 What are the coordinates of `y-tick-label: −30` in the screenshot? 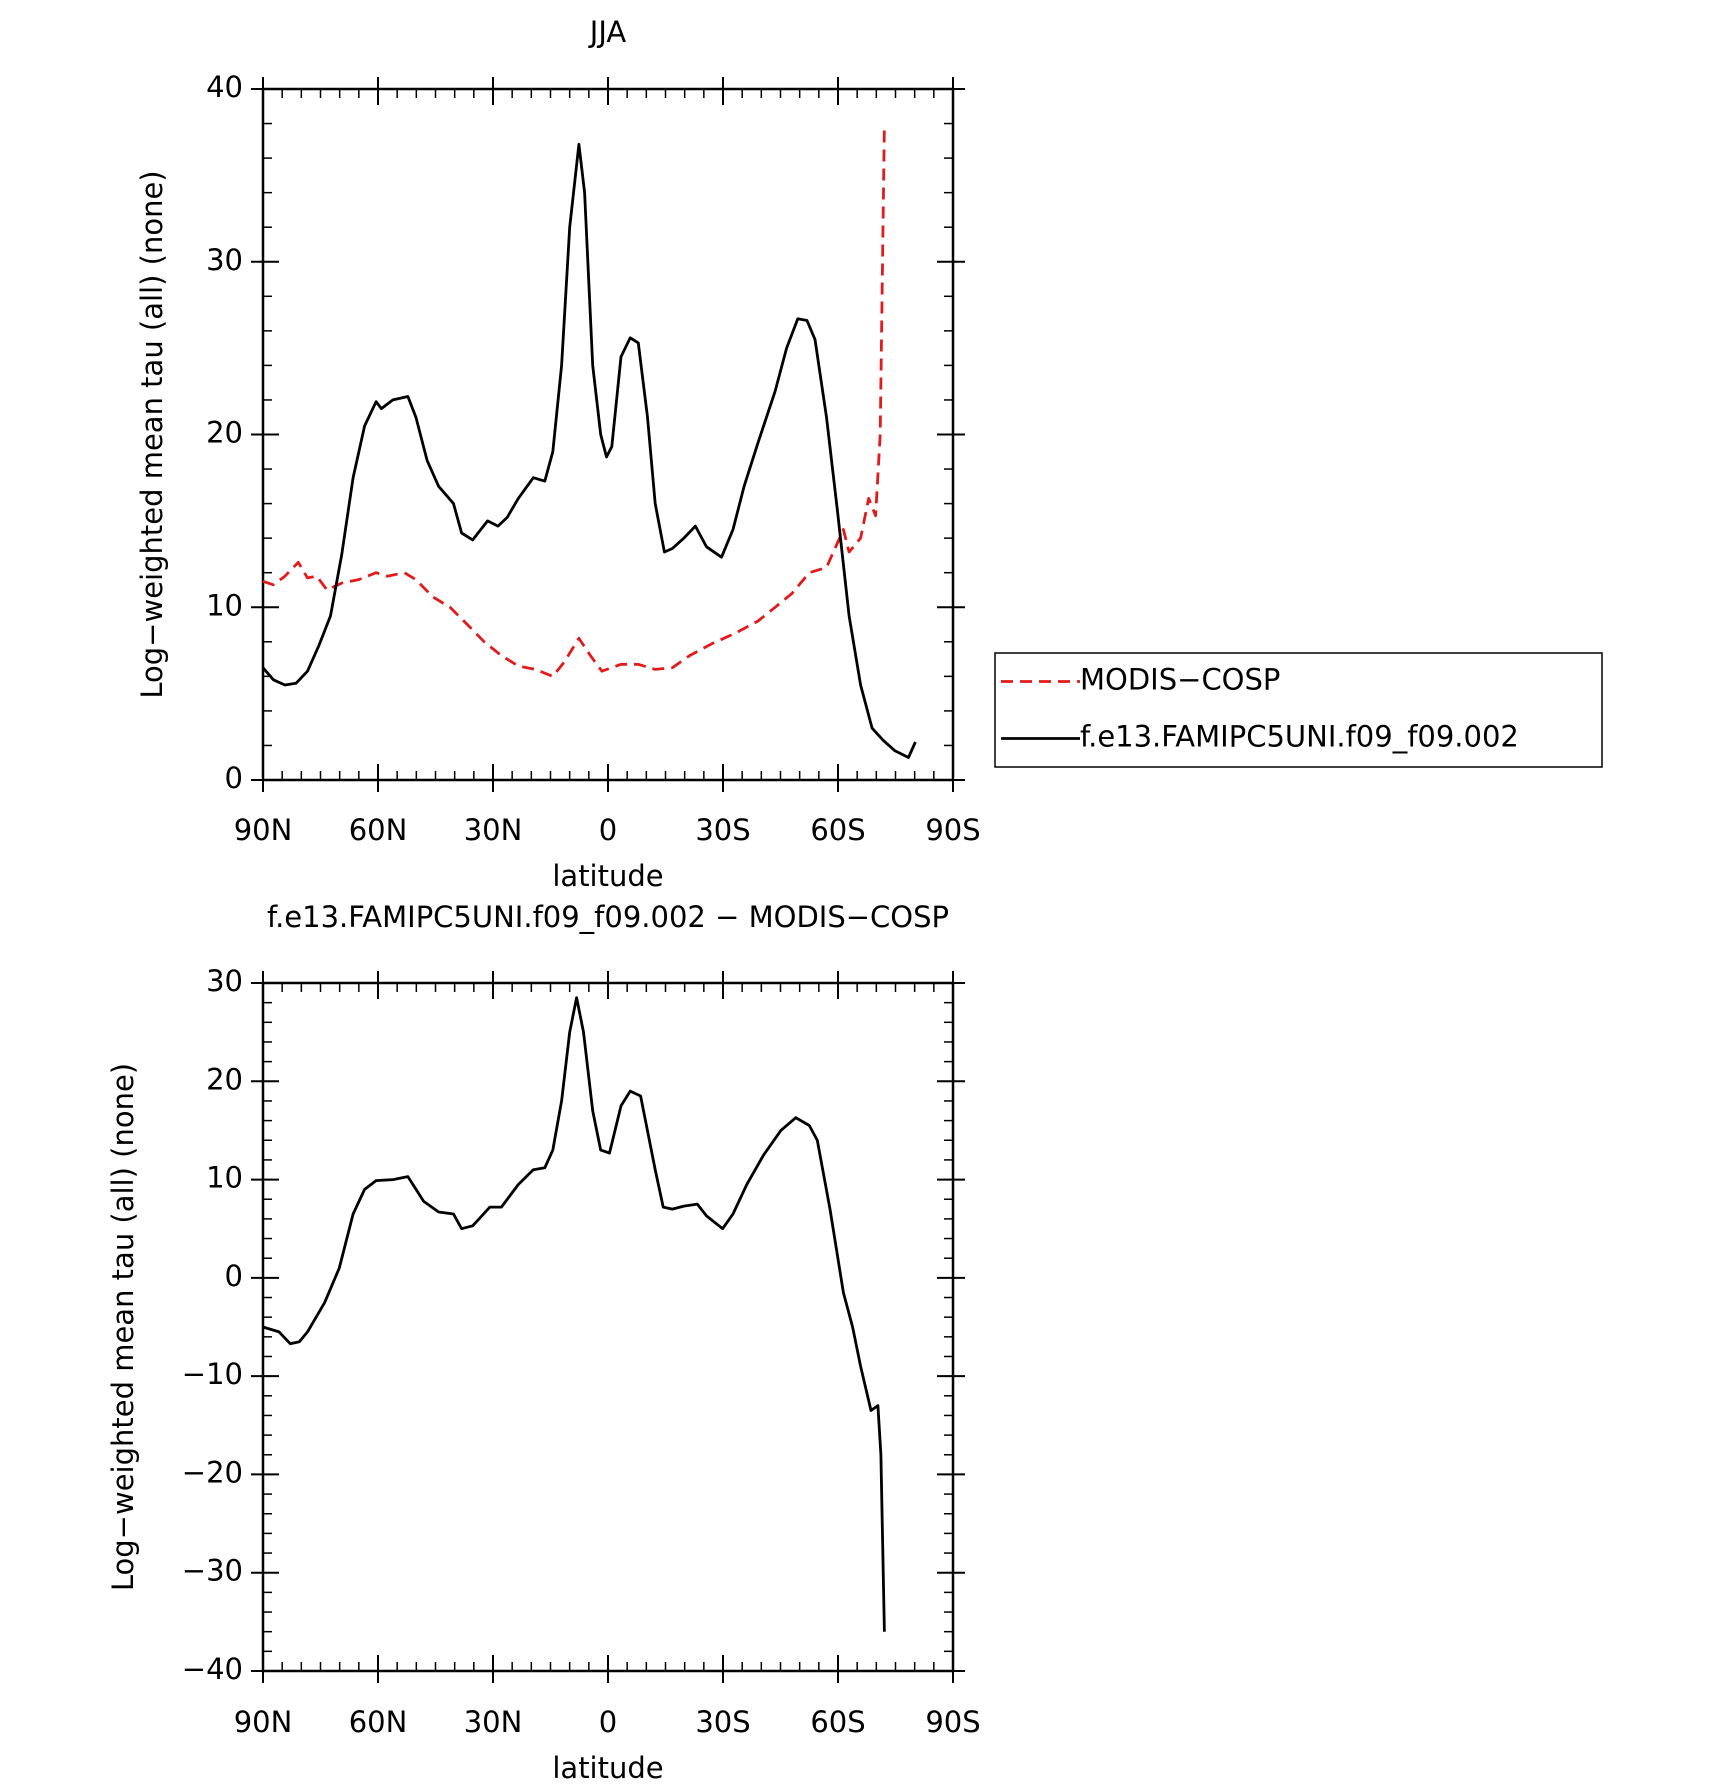 It's located at (212, 1571).